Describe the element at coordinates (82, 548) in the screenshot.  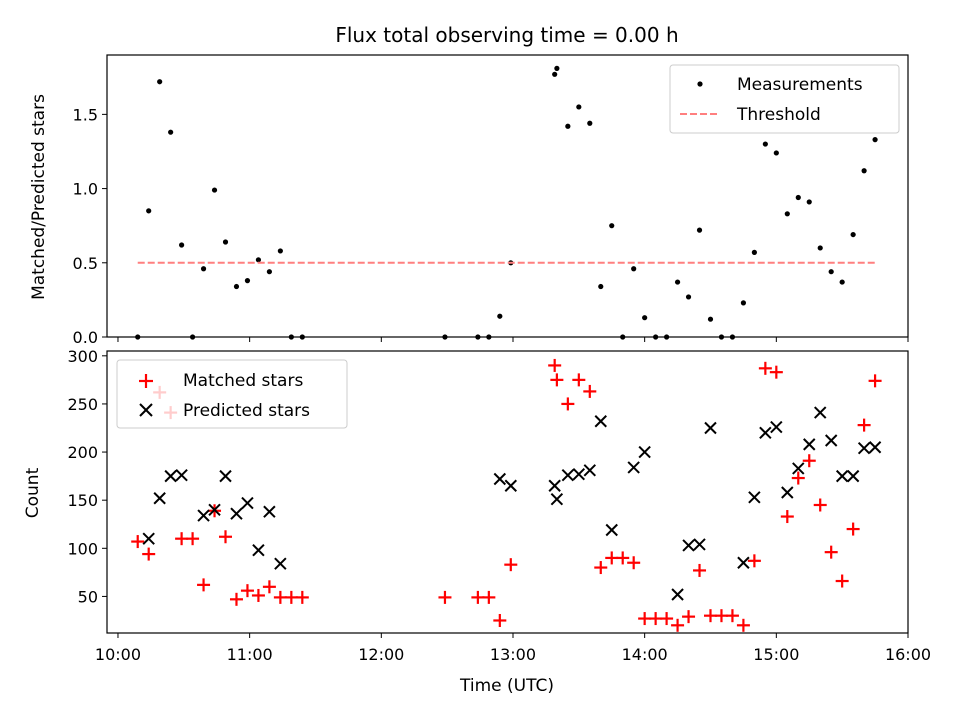
I see `bottom-y-tick-label: 100` at that location.